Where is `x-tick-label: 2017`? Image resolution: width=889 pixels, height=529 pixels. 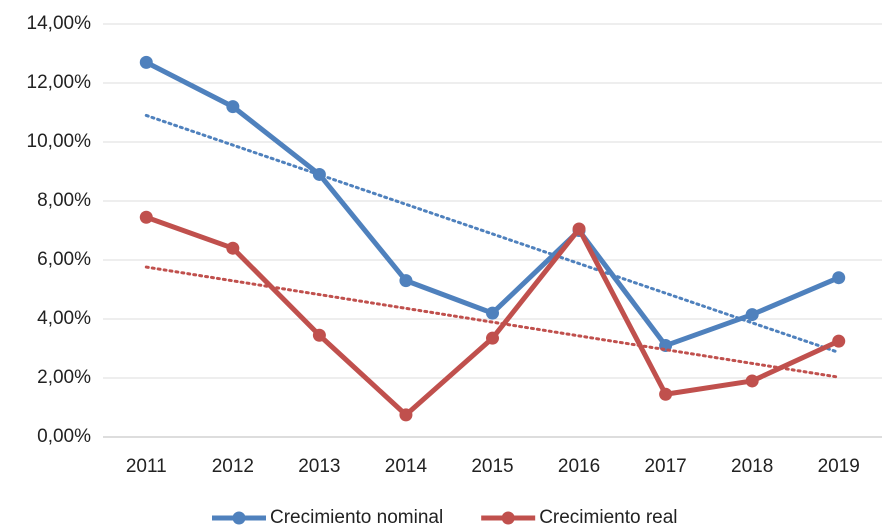
x-tick-label: 2017 is located at coordinates (665, 466).